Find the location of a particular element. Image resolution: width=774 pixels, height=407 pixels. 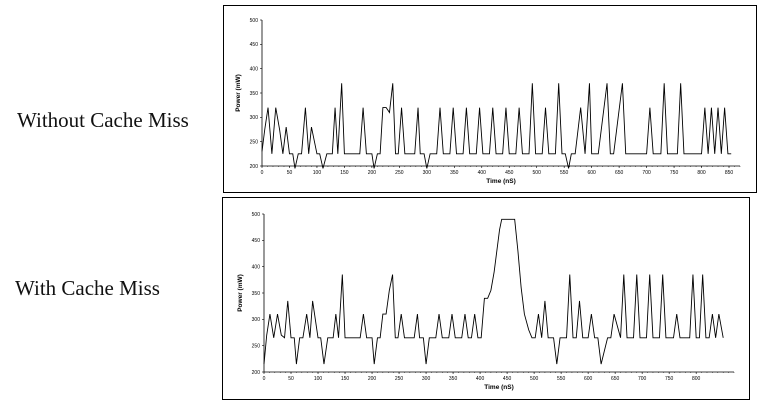

x-tick-label: 850 is located at coordinates (729, 173).